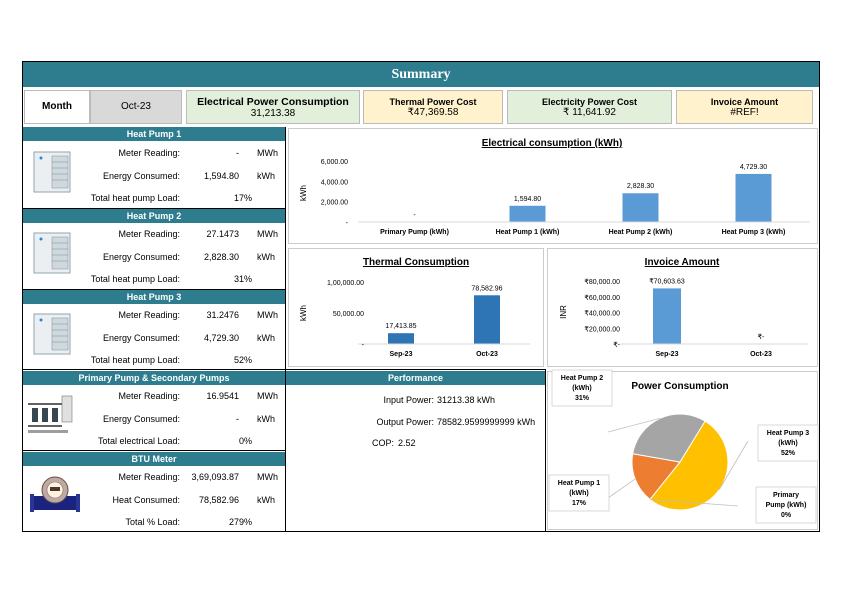 The image size is (842, 595). Describe the element at coordinates (589, 101) in the screenshot. I see `kpi-electricity-cost-label: Electricity Power Cost` at that location.